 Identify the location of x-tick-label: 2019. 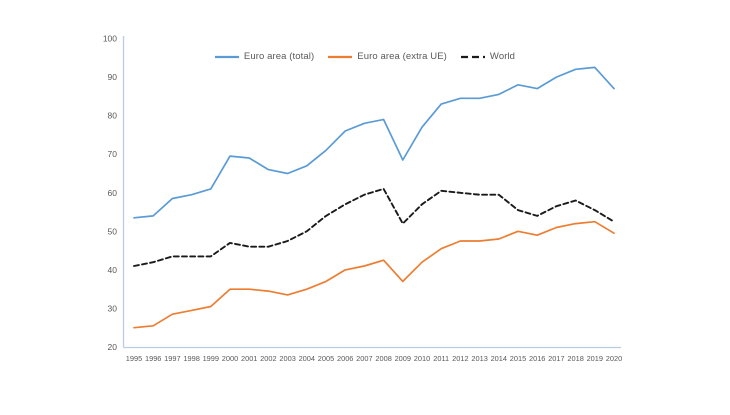
(595, 358).